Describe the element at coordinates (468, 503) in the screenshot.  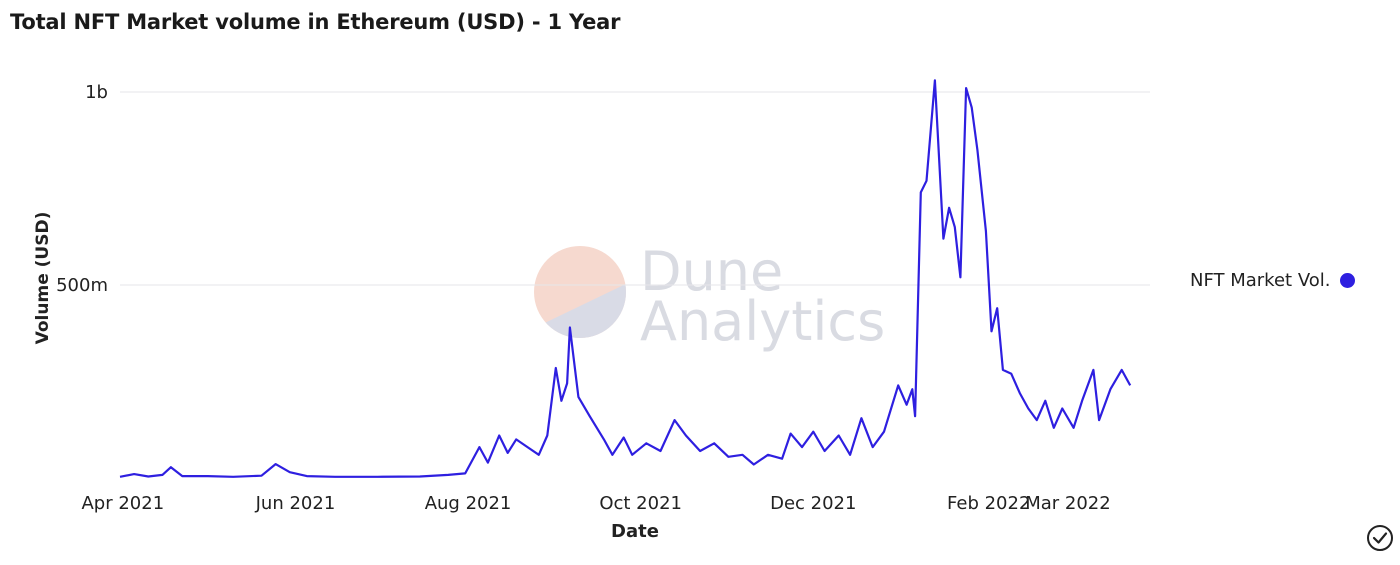
I see `x-tick-label: Aug 2021` at that location.